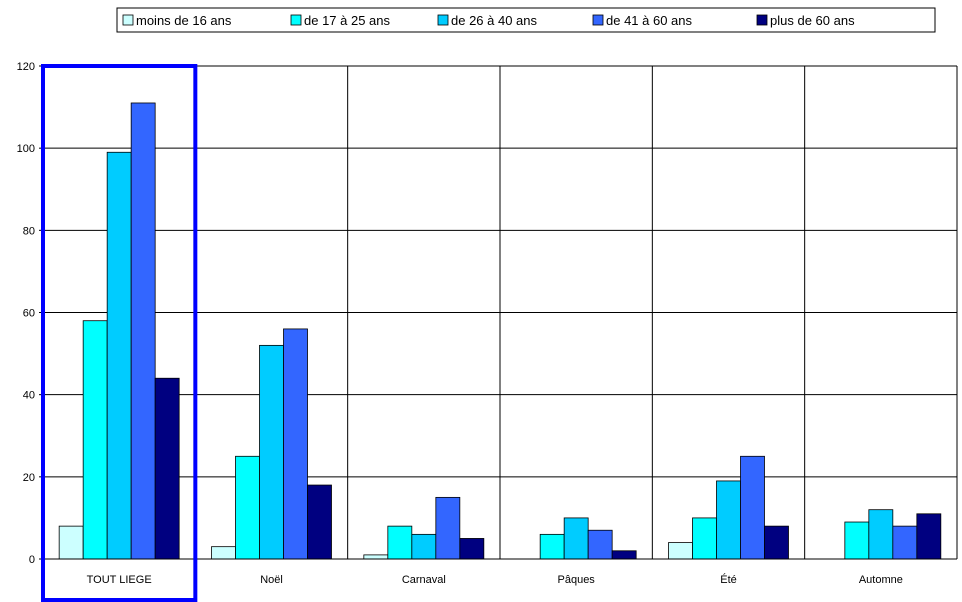 This screenshot has width=962, height=602. What do you see at coordinates (29, 396) in the screenshot?
I see `y-tick-label: 40` at bounding box center [29, 396].